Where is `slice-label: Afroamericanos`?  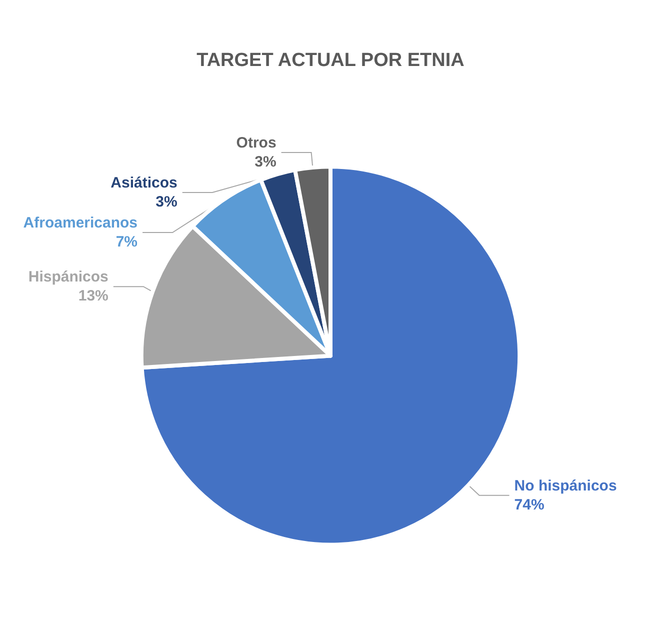 slice-label: Afroamericanos is located at coordinates (80, 223).